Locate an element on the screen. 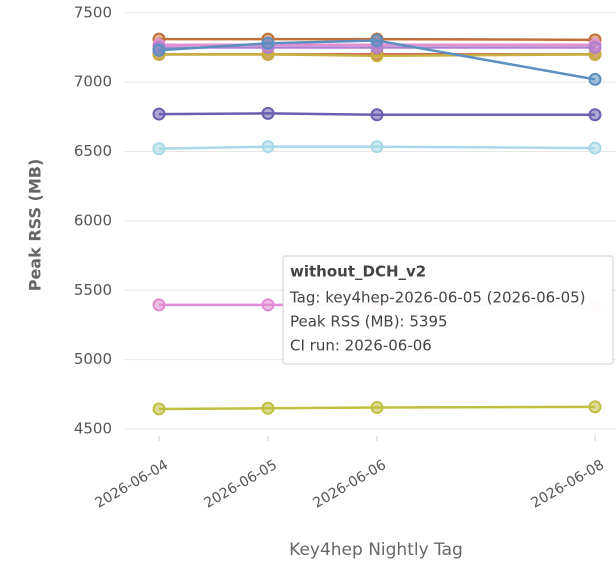  x-tick-label: 2026-06-05 is located at coordinates (241, 484).